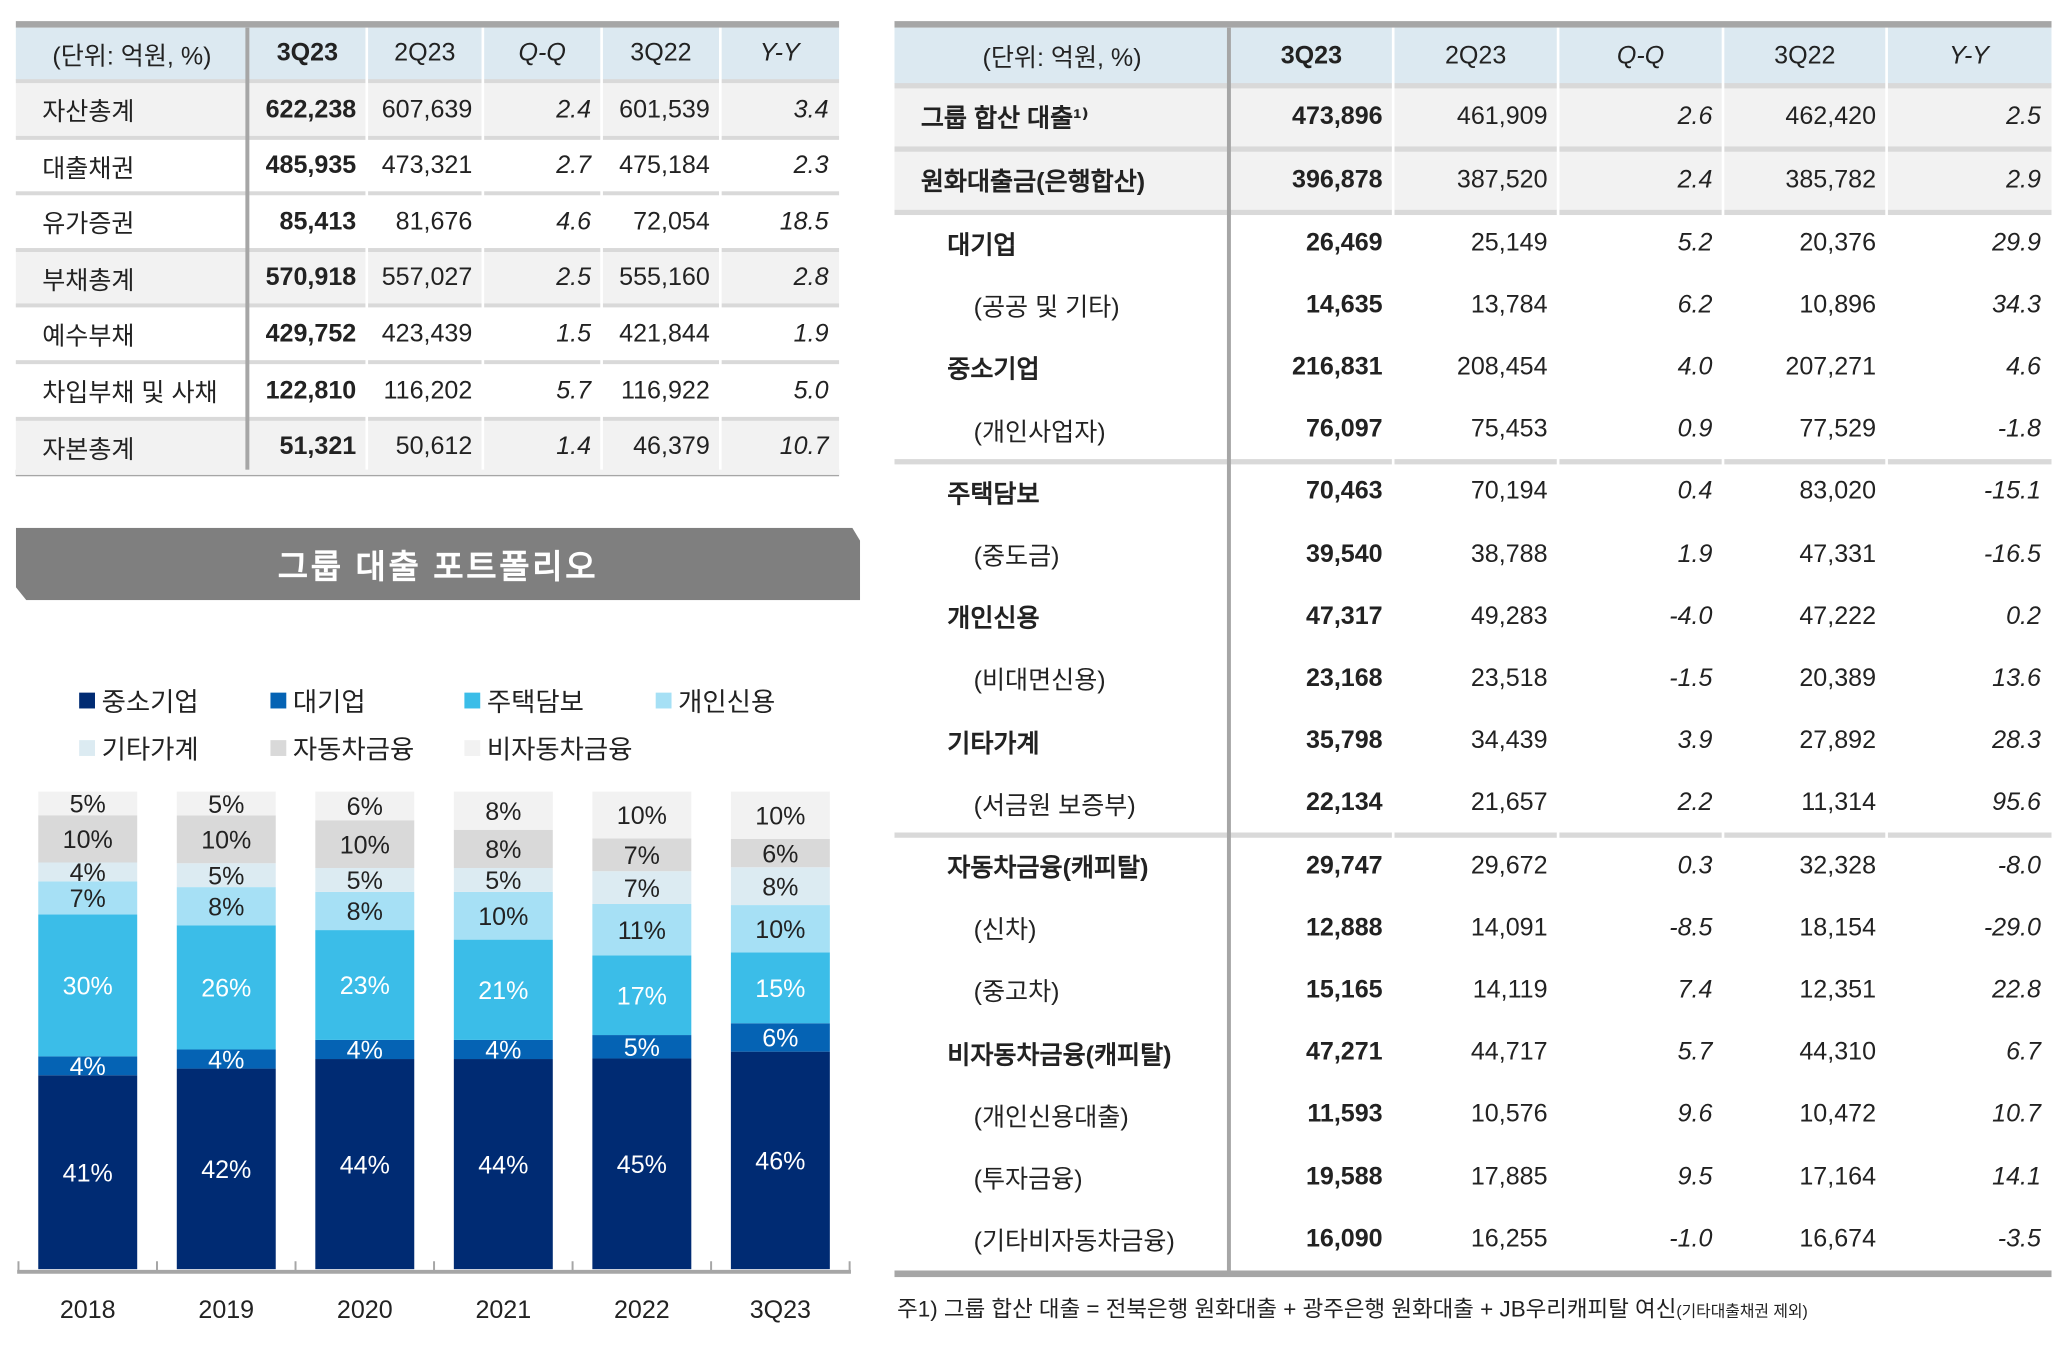 This screenshot has width=2066, height=1356. I want to click on legend-item: 대기업, so click(318, 700).